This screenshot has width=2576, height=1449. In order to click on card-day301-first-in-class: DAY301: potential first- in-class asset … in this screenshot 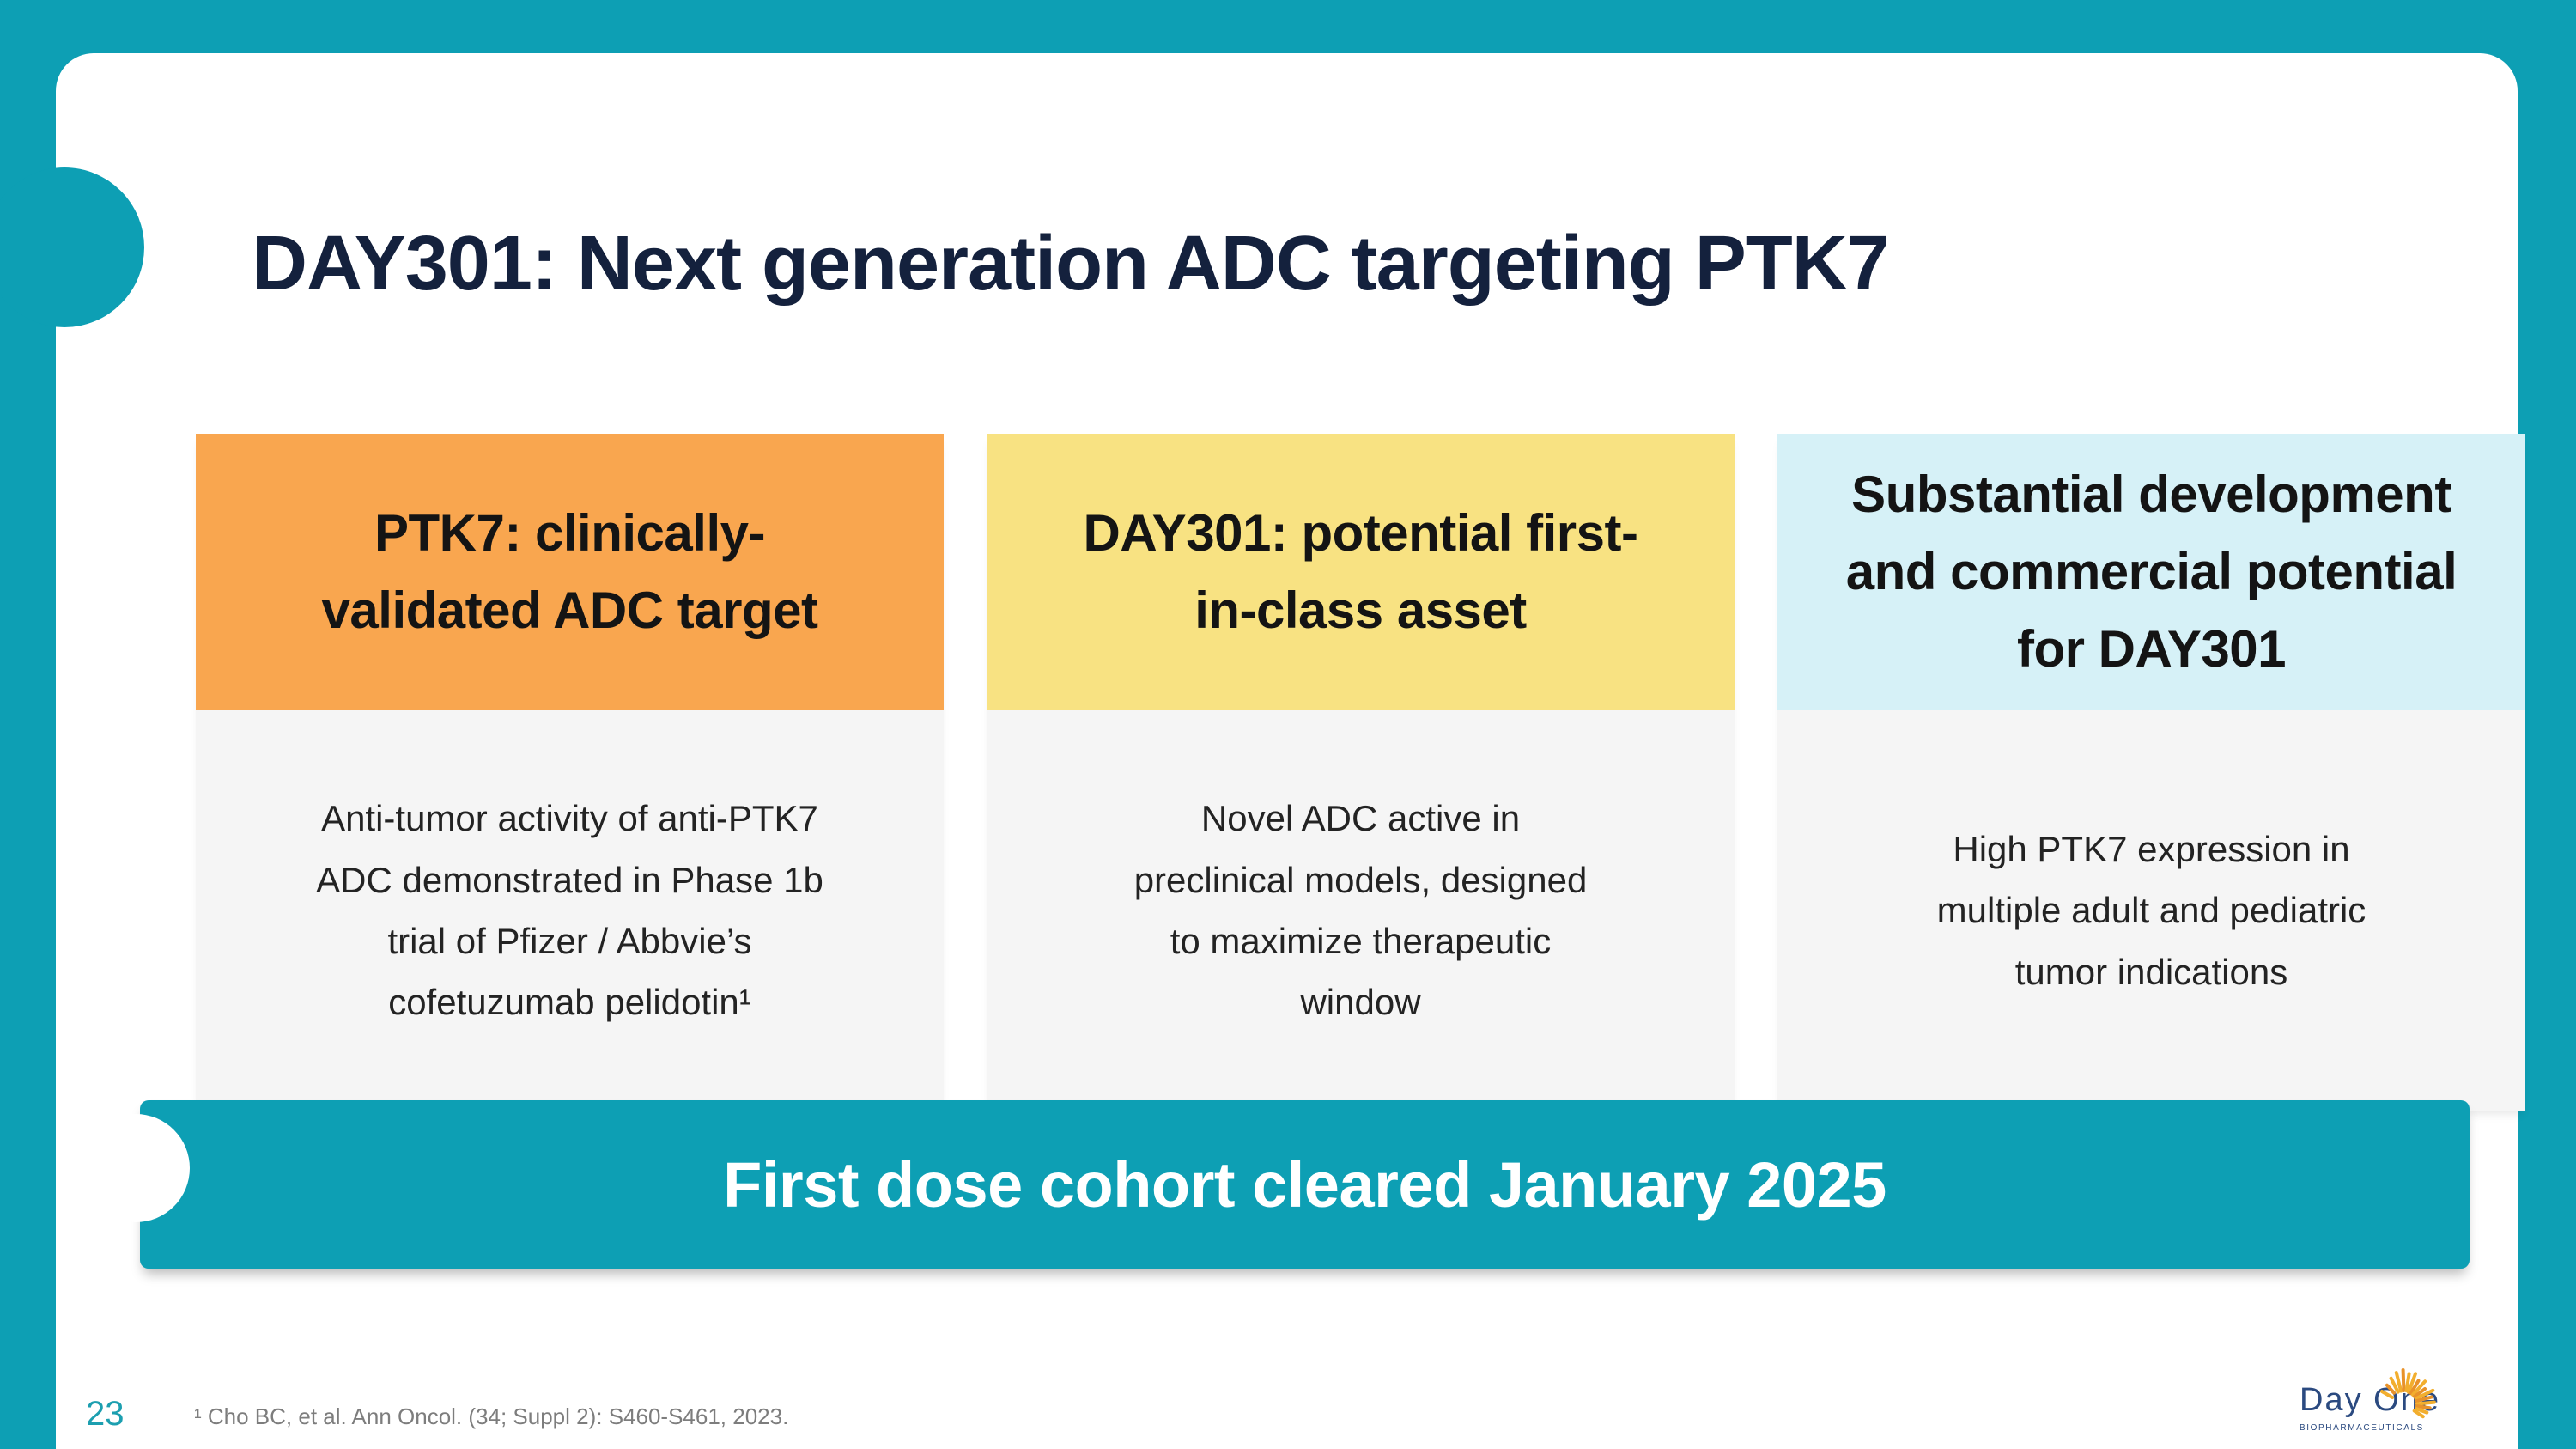, I will do `click(1361, 772)`.